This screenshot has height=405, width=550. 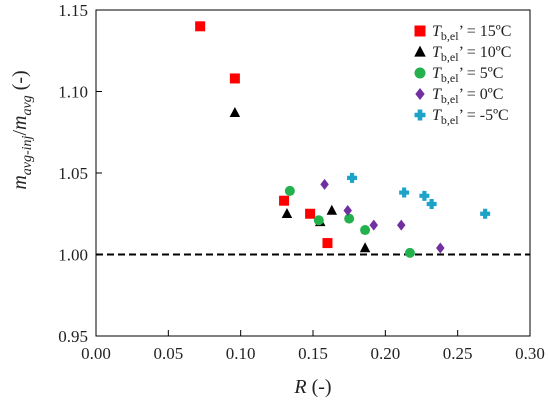 I want to click on x-axis: 0.00 0.05 0.10 0.15 0.20 0.25 0.30, so click(x=313, y=346).